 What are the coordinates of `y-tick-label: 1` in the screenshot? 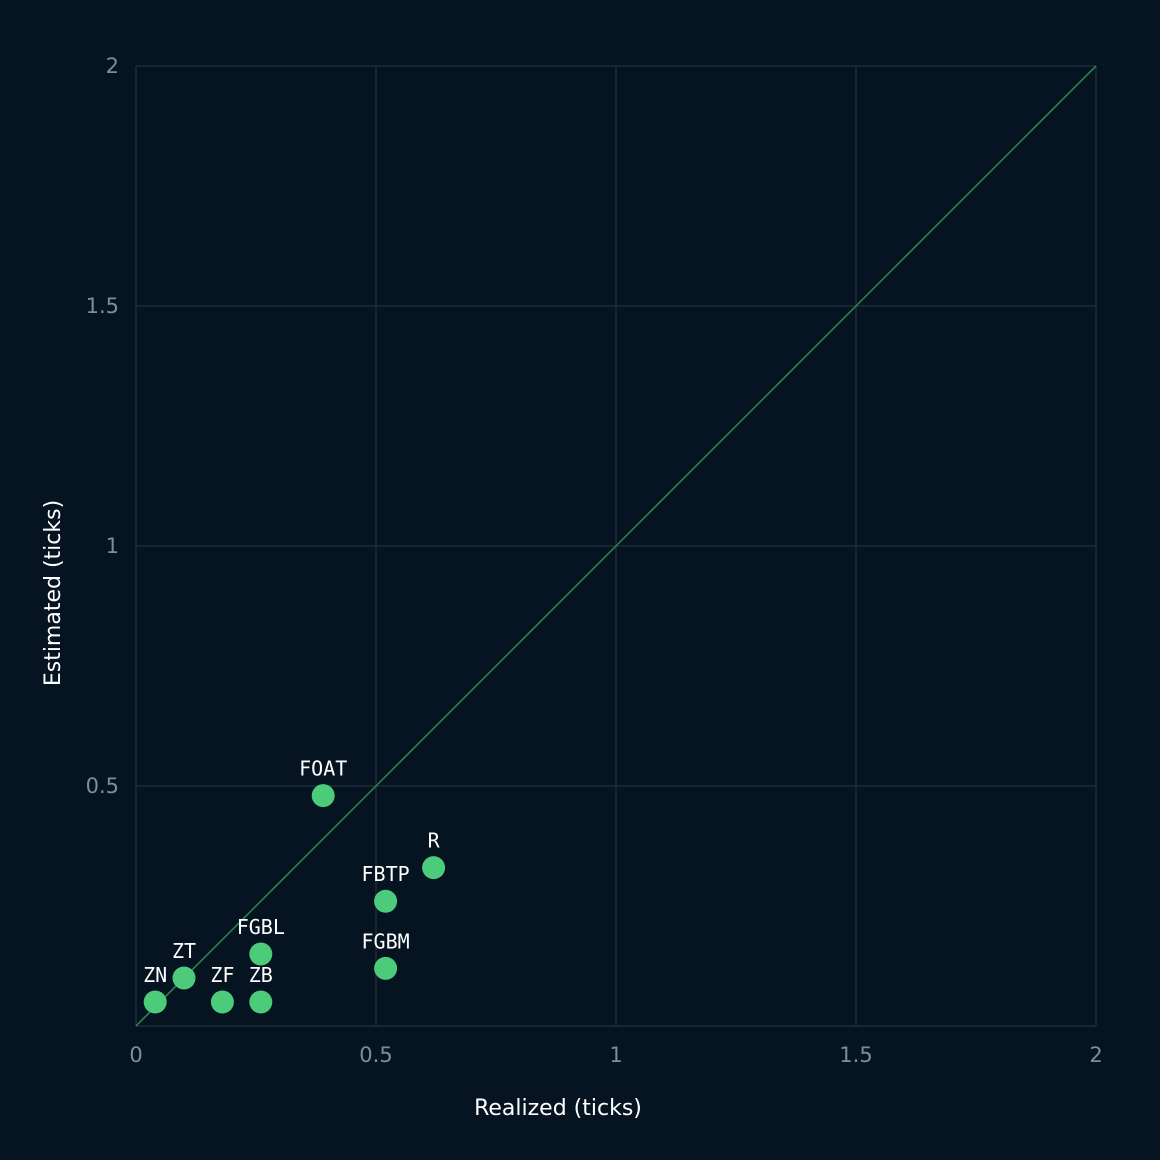 It's located at (112, 546).